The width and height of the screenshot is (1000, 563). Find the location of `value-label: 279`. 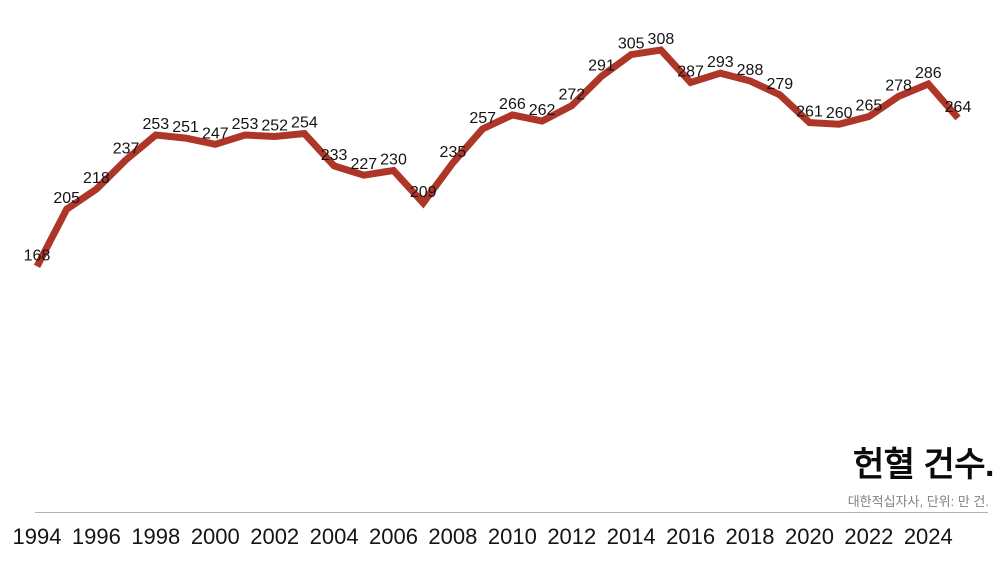

value-label: 279 is located at coordinates (779, 84).